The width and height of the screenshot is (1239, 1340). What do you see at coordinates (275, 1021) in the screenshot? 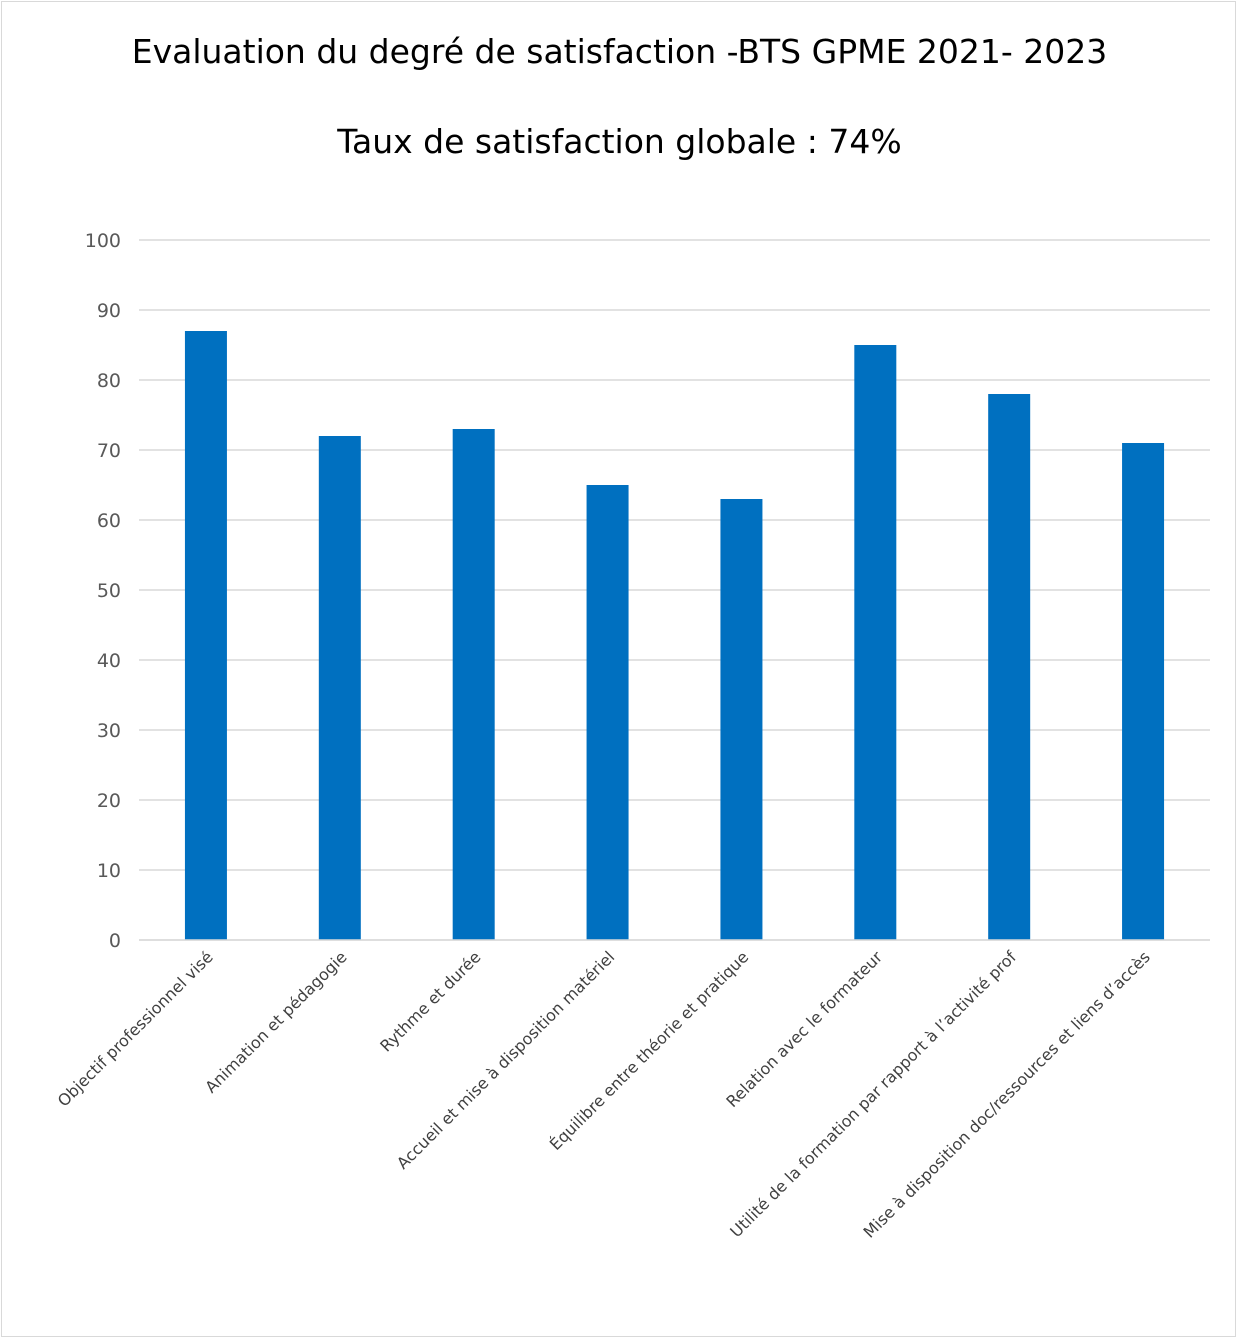
I see `x-tick-label: Animation et pédagogie` at bounding box center [275, 1021].